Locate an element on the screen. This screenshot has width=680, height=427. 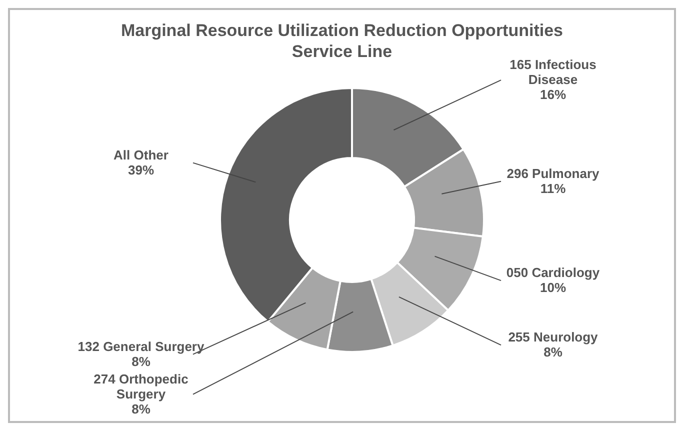
data-label: 11% is located at coordinates (553, 188).